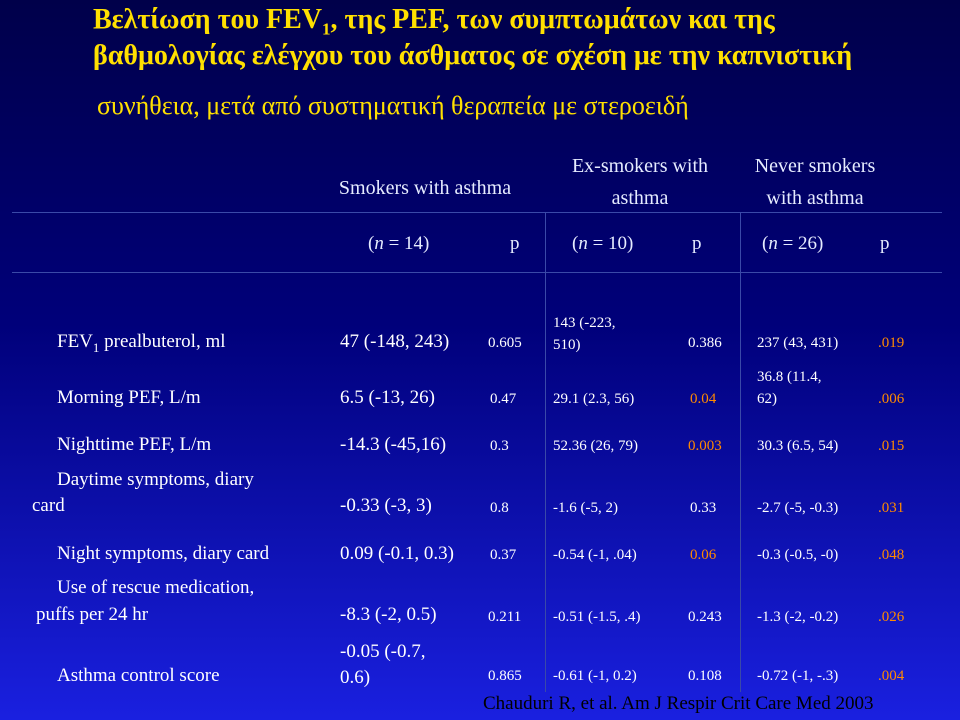 The width and height of the screenshot is (960, 720). What do you see at coordinates (705, 446) in the screenshot?
I see `cell-ex-p: 0.003` at bounding box center [705, 446].